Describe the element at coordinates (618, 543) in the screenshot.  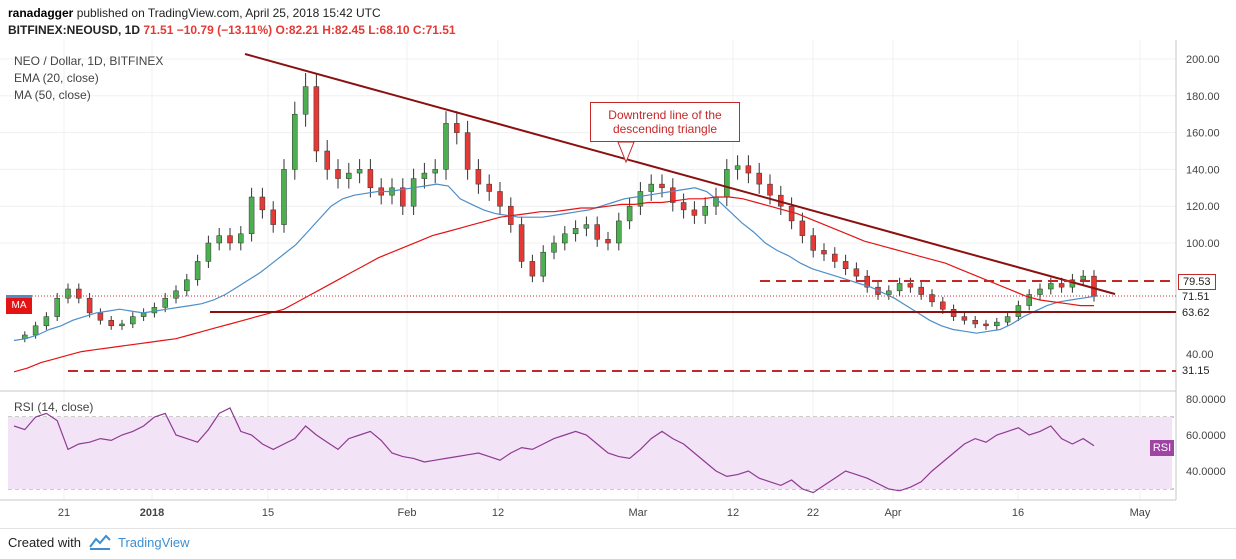
I see `footer: Created with TradingView` at that location.